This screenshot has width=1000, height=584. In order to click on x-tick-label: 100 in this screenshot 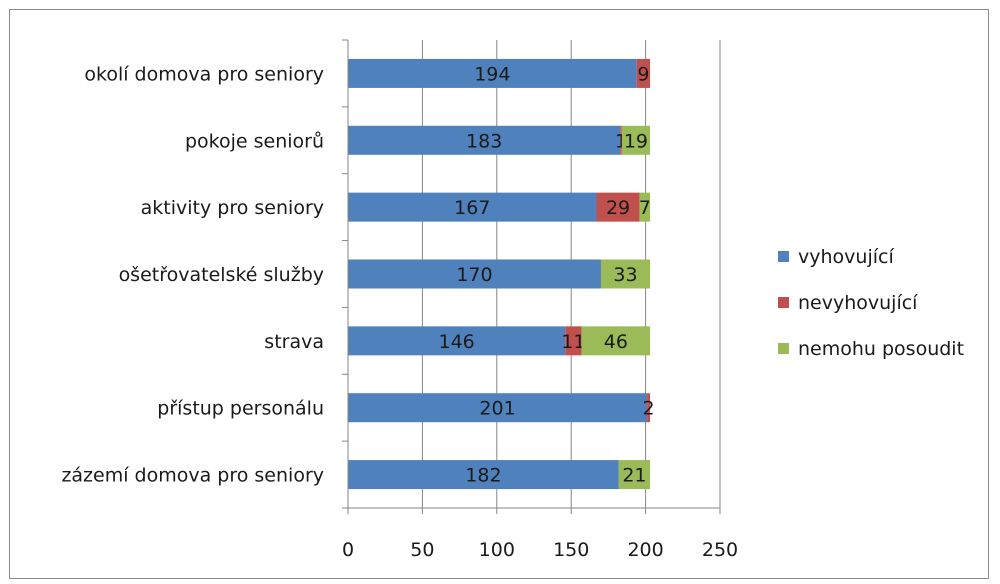, I will do `click(497, 550)`.